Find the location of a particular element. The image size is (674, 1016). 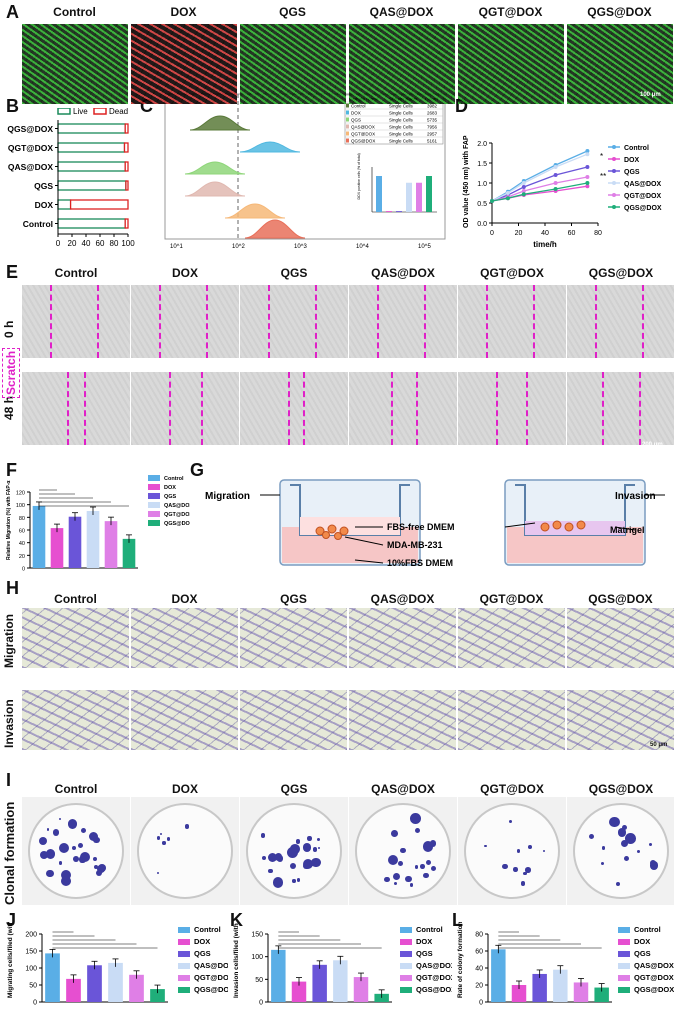

d-xtick: 80 is located at coordinates (598, 233).